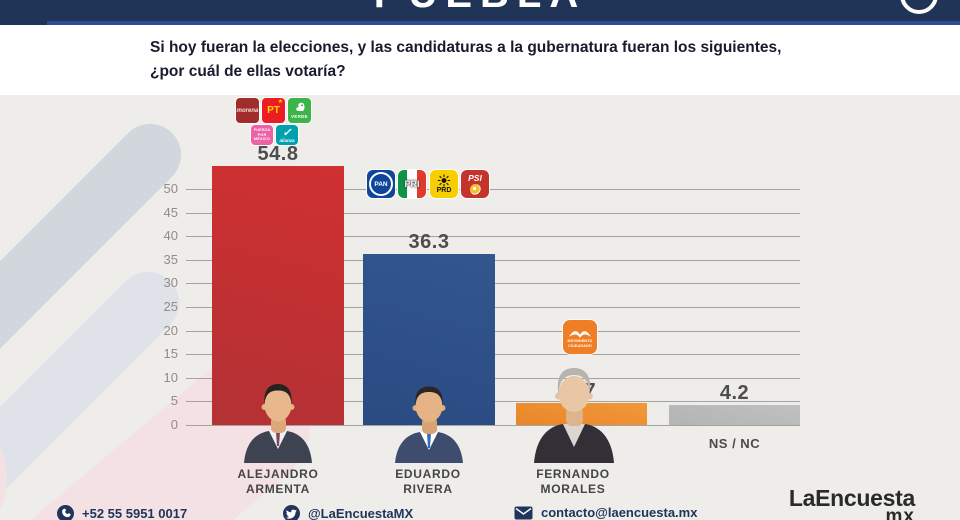  I want to click on candidate-photo-rivera, so click(429, 424).